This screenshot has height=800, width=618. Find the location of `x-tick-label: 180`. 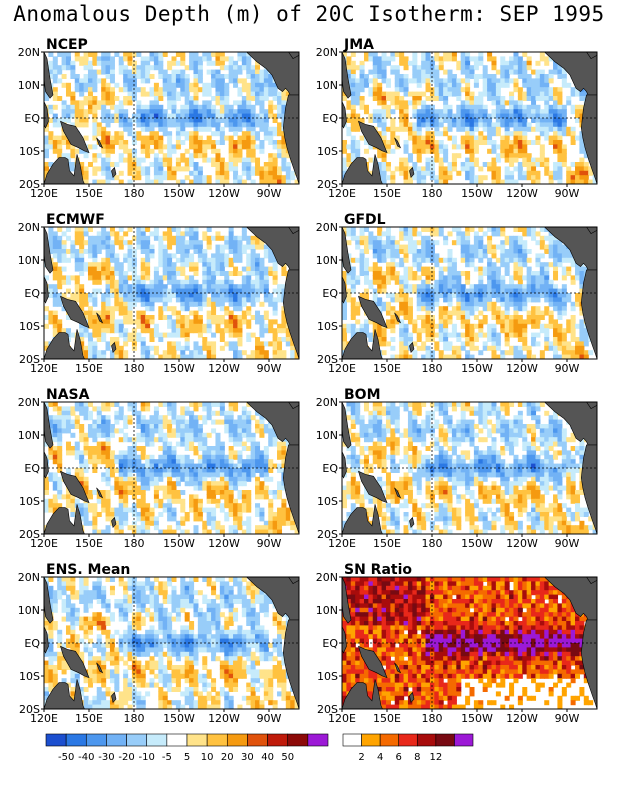

x-tick-label: 180 is located at coordinates (432, 193).